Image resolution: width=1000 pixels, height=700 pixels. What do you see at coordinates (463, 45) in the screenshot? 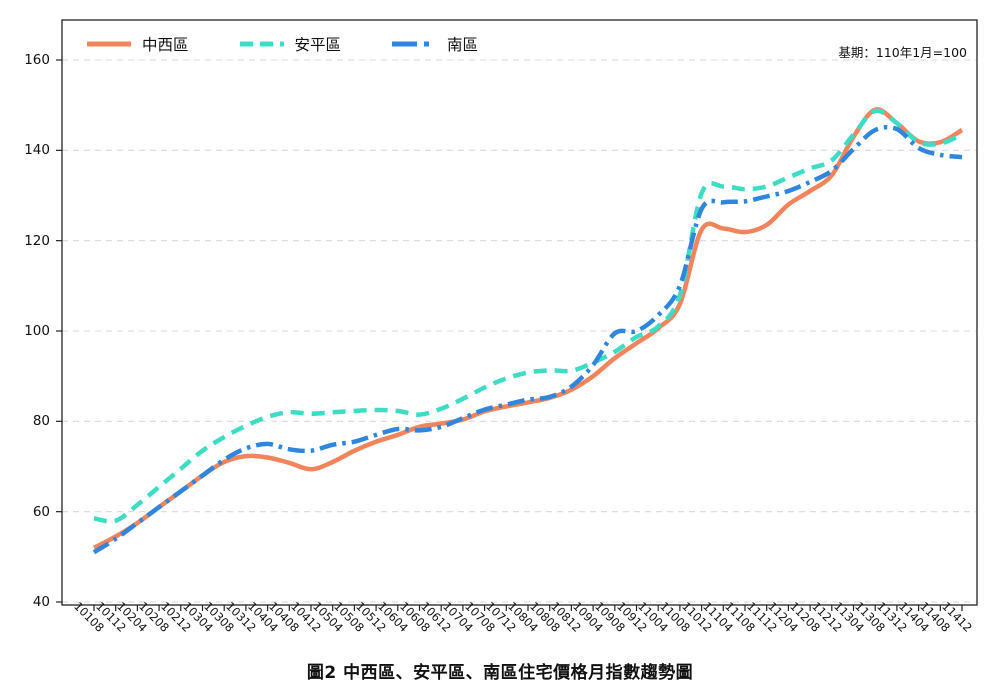
I see `legend-label-南區: 南區` at bounding box center [463, 45].